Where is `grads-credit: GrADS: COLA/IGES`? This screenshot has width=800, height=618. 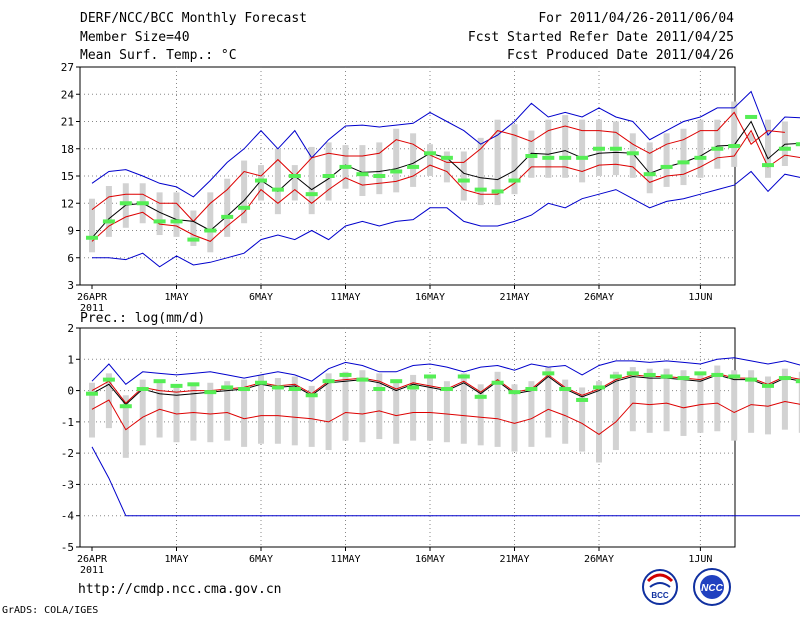 grads-credit: GrADS: COLA/IGES is located at coordinates (50, 610).